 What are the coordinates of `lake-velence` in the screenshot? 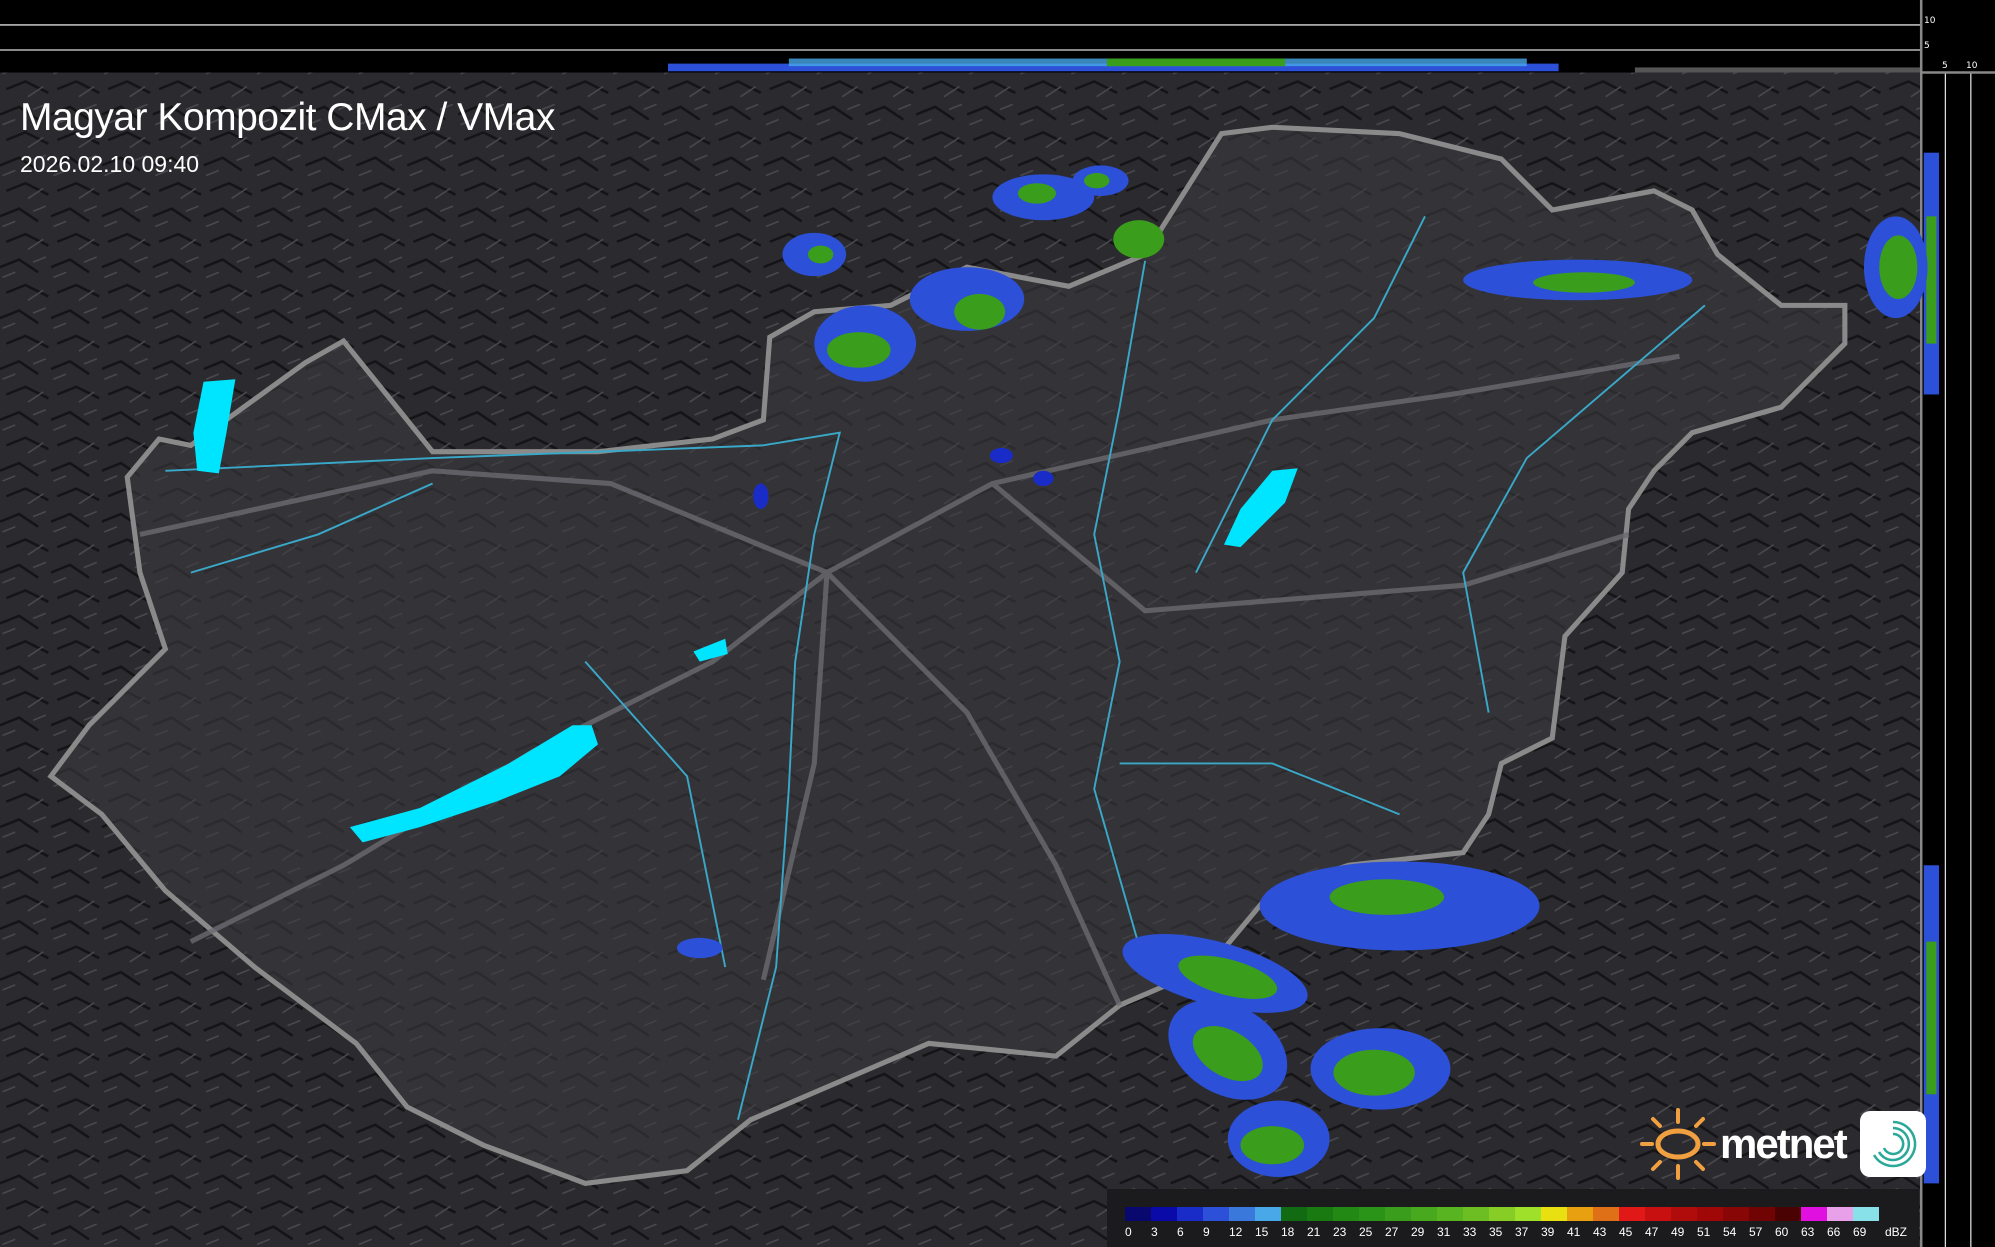 It's located at (710, 650).